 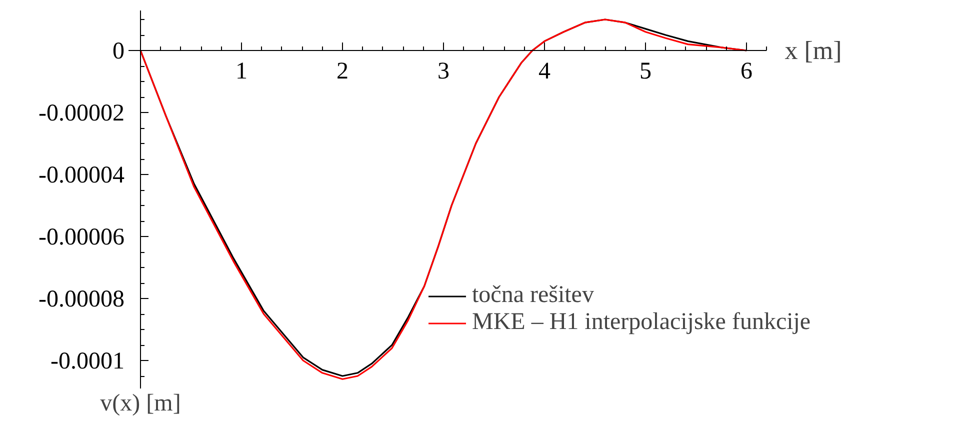 I want to click on y-tick-label: -0.00006, so click(x=81, y=237).